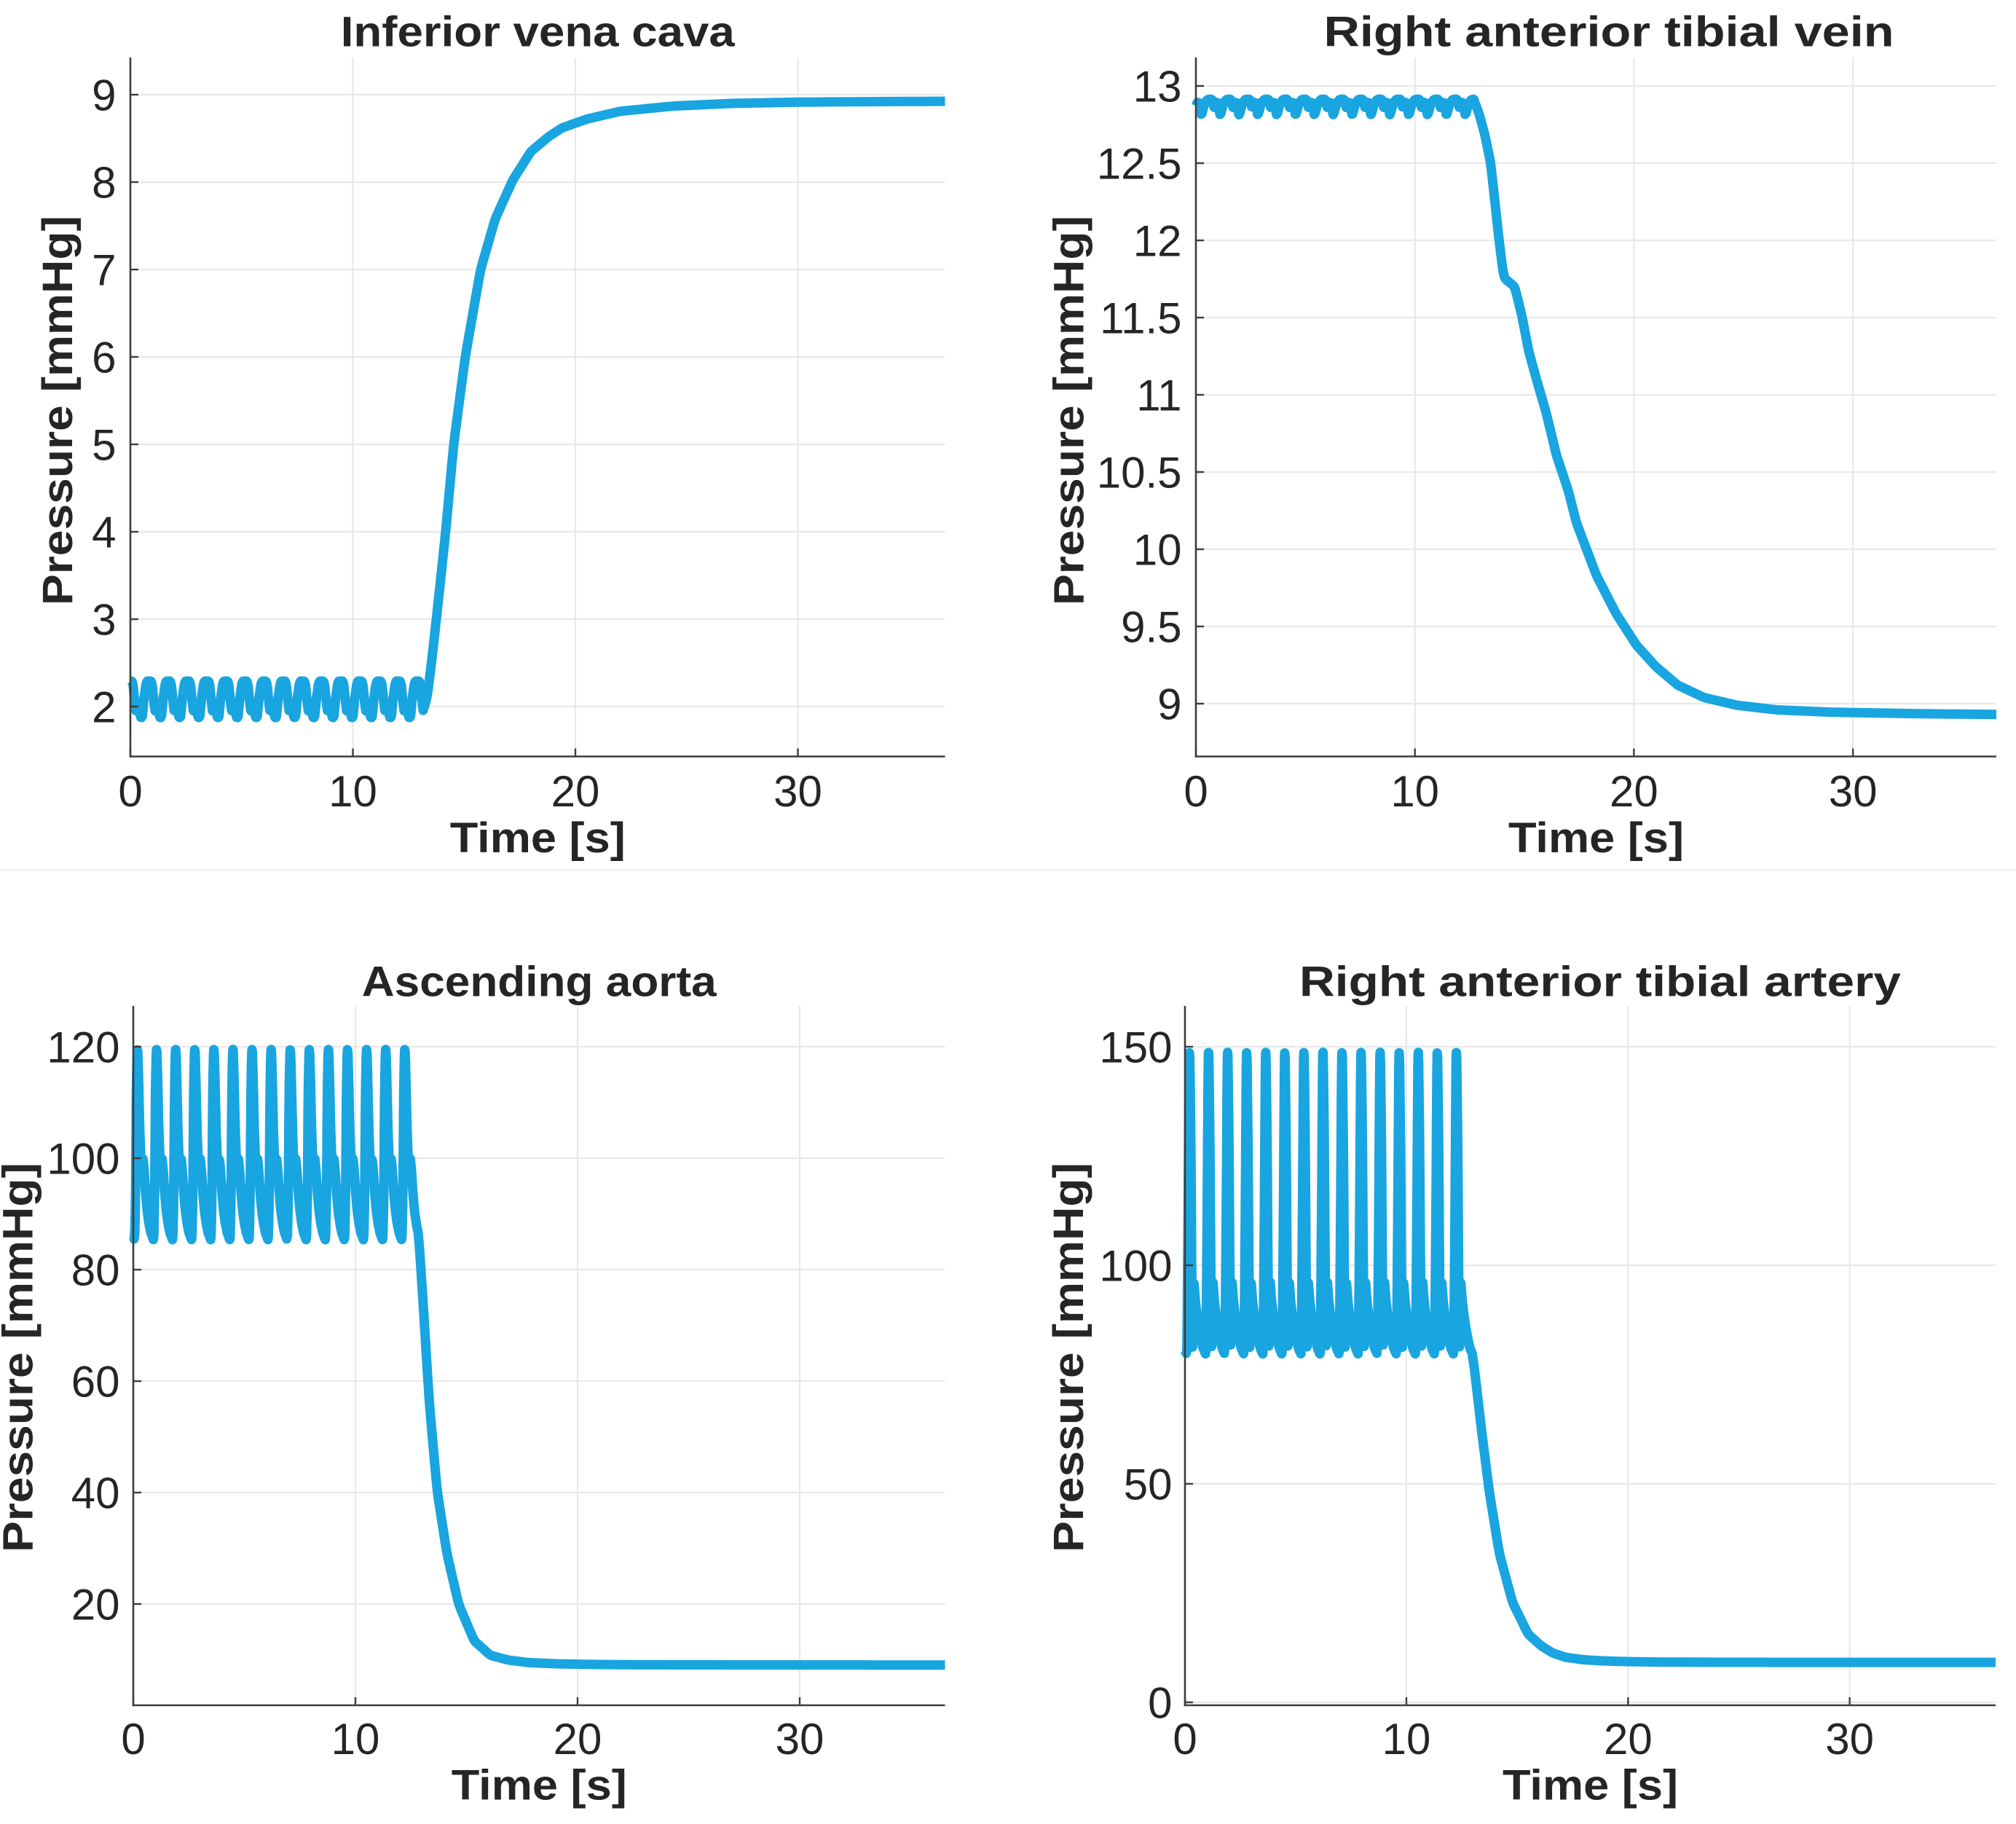 The height and width of the screenshot is (1824, 2016). What do you see at coordinates (83, 1047) in the screenshot?
I see `svg-text: 120` at bounding box center [83, 1047].